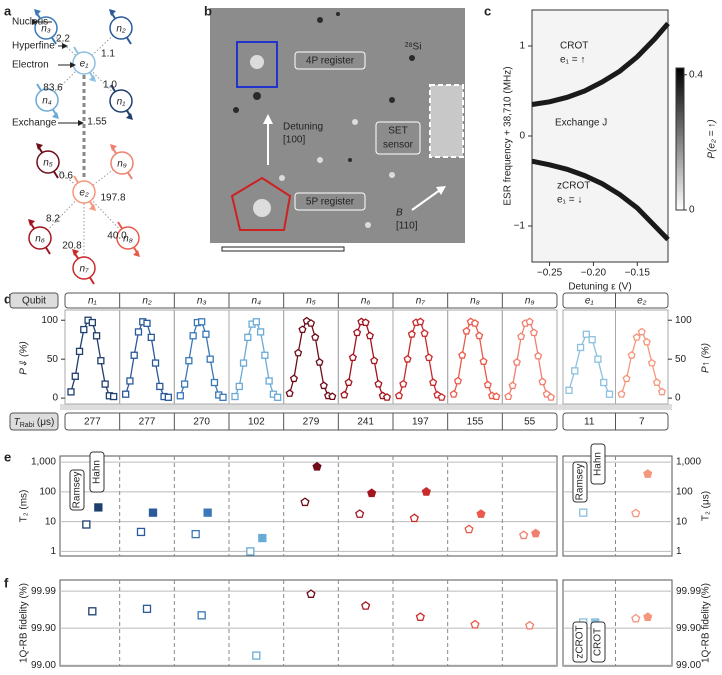  I want to click on y-tick-label: 1,000, so click(43, 462).